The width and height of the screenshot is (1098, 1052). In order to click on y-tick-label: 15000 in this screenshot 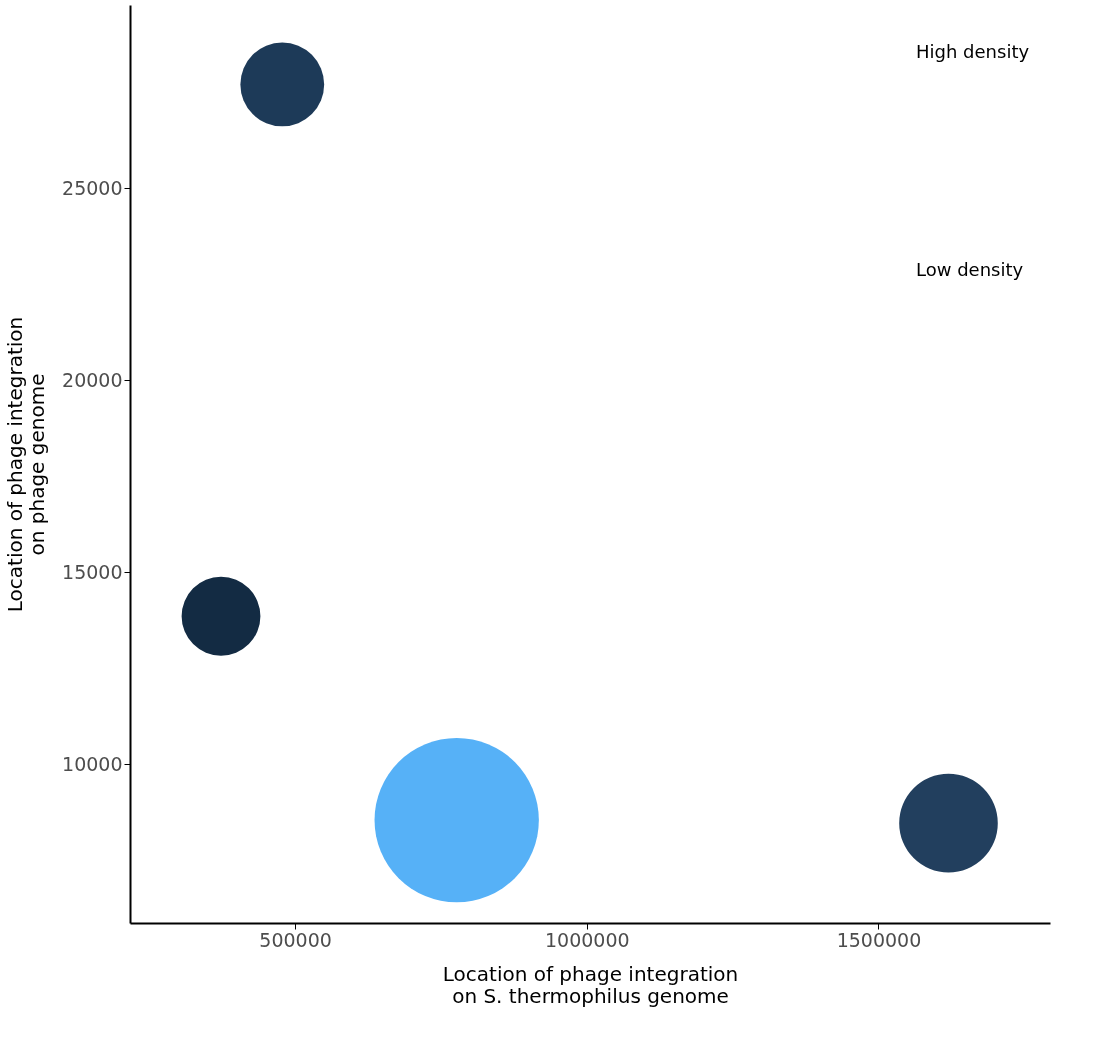, I will do `click(92, 571)`.